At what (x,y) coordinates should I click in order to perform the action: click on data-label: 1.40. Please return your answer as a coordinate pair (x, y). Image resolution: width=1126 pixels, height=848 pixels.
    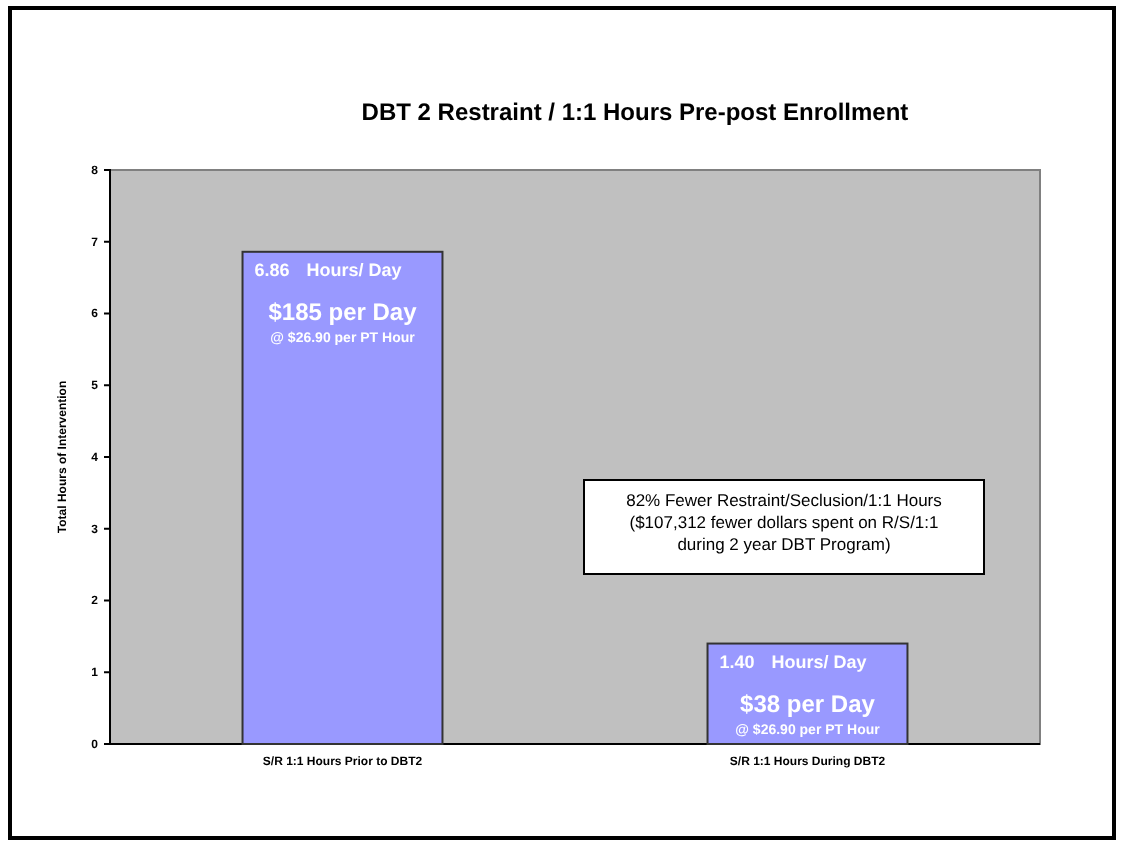
    Looking at the image, I should click on (737, 661).